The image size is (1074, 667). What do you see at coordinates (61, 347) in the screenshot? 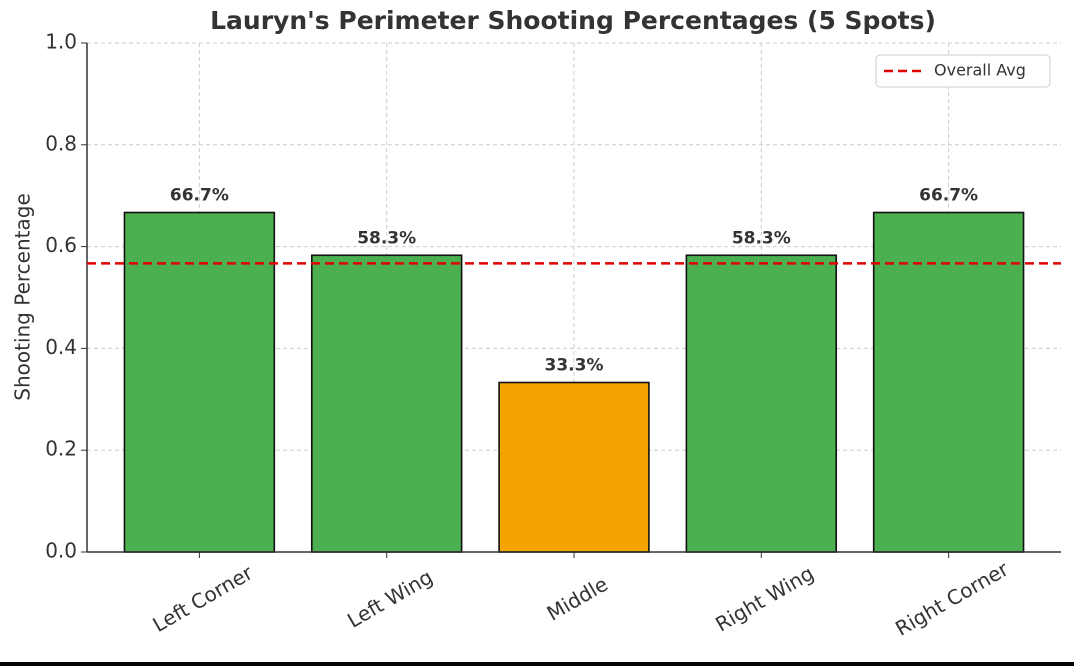
I see `y-tick-label: 0.4` at bounding box center [61, 347].